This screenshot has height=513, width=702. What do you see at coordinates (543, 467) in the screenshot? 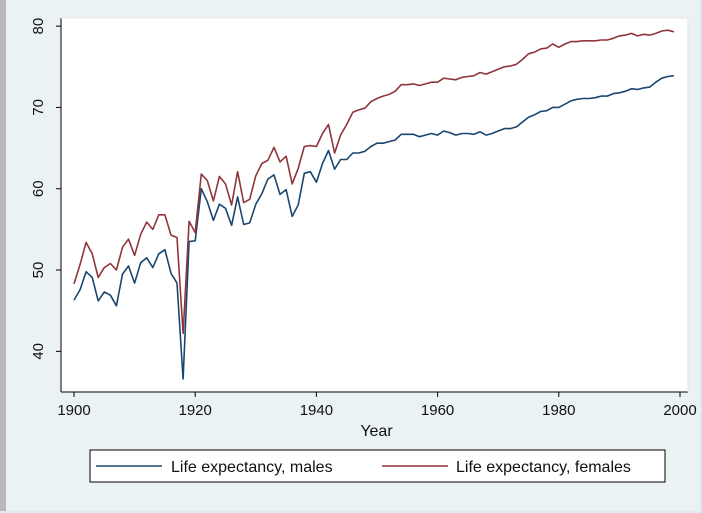
I see `legend-label: Life expectancy, females` at bounding box center [543, 467].